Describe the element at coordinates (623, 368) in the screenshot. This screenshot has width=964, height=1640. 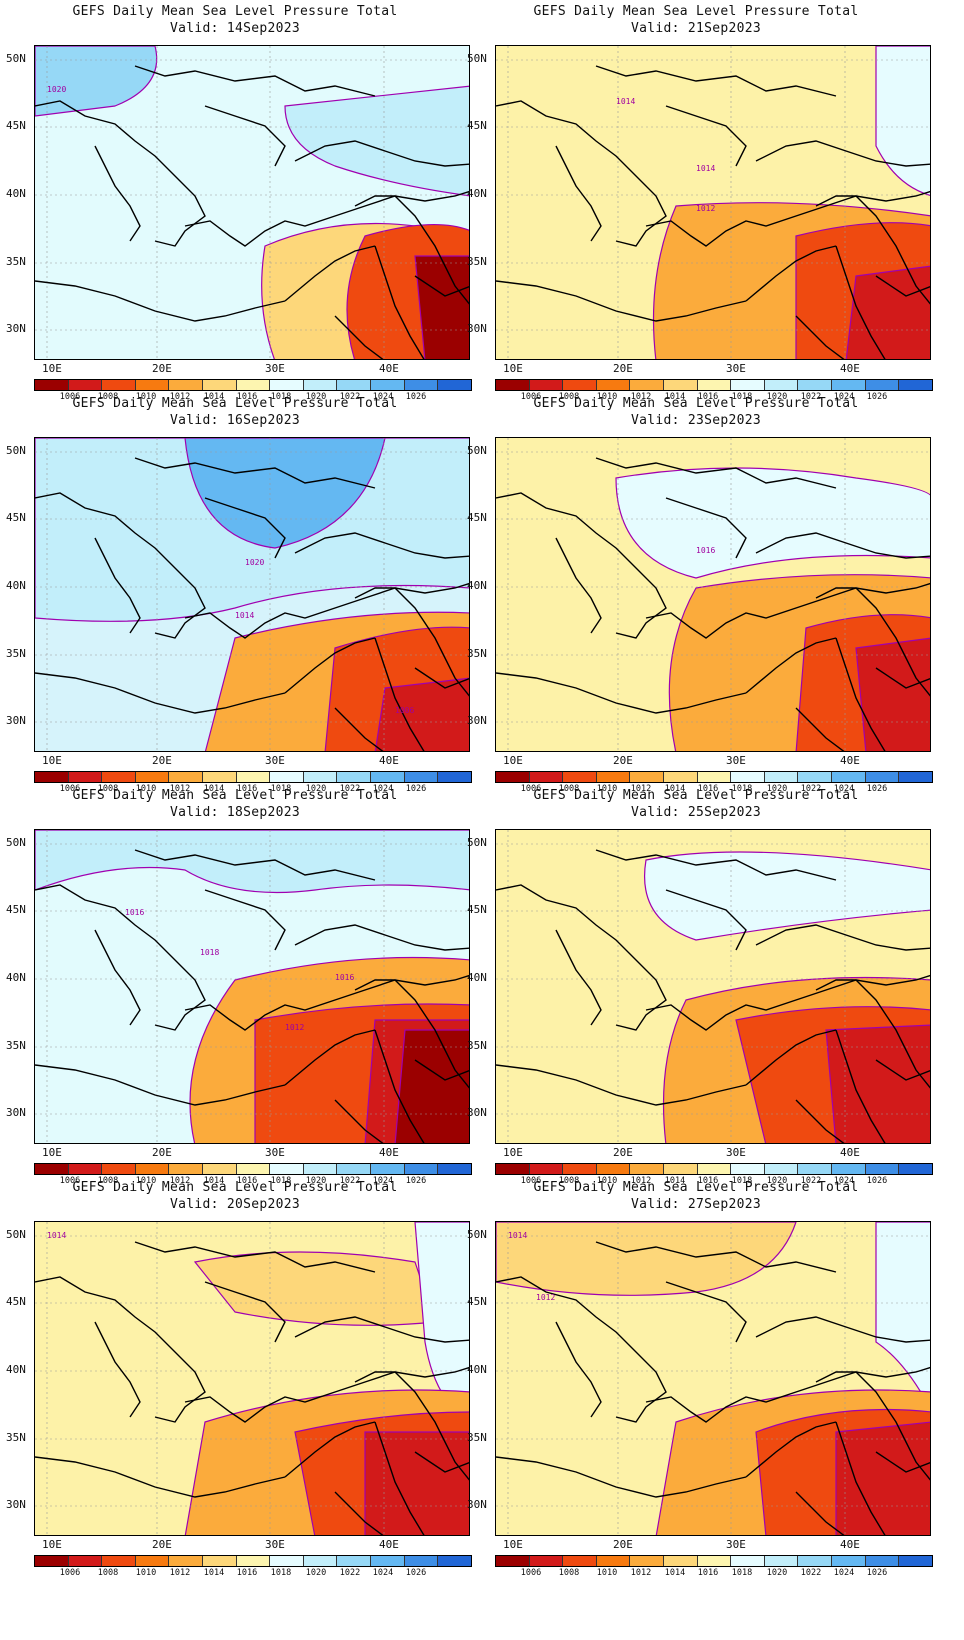
I see `longitude-label: 20E` at that location.